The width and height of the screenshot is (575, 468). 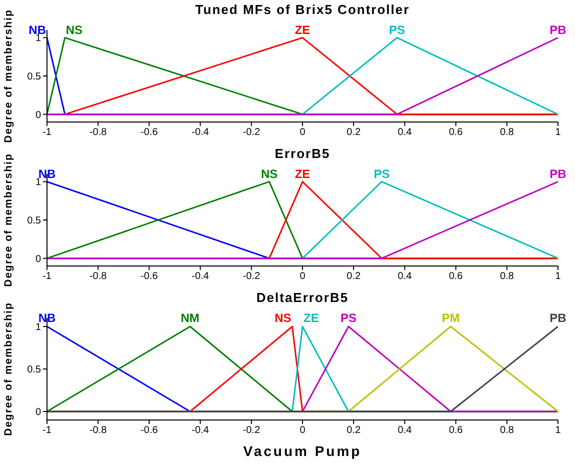 What do you see at coordinates (190, 318) in the screenshot?
I see `series-label: NM` at bounding box center [190, 318].